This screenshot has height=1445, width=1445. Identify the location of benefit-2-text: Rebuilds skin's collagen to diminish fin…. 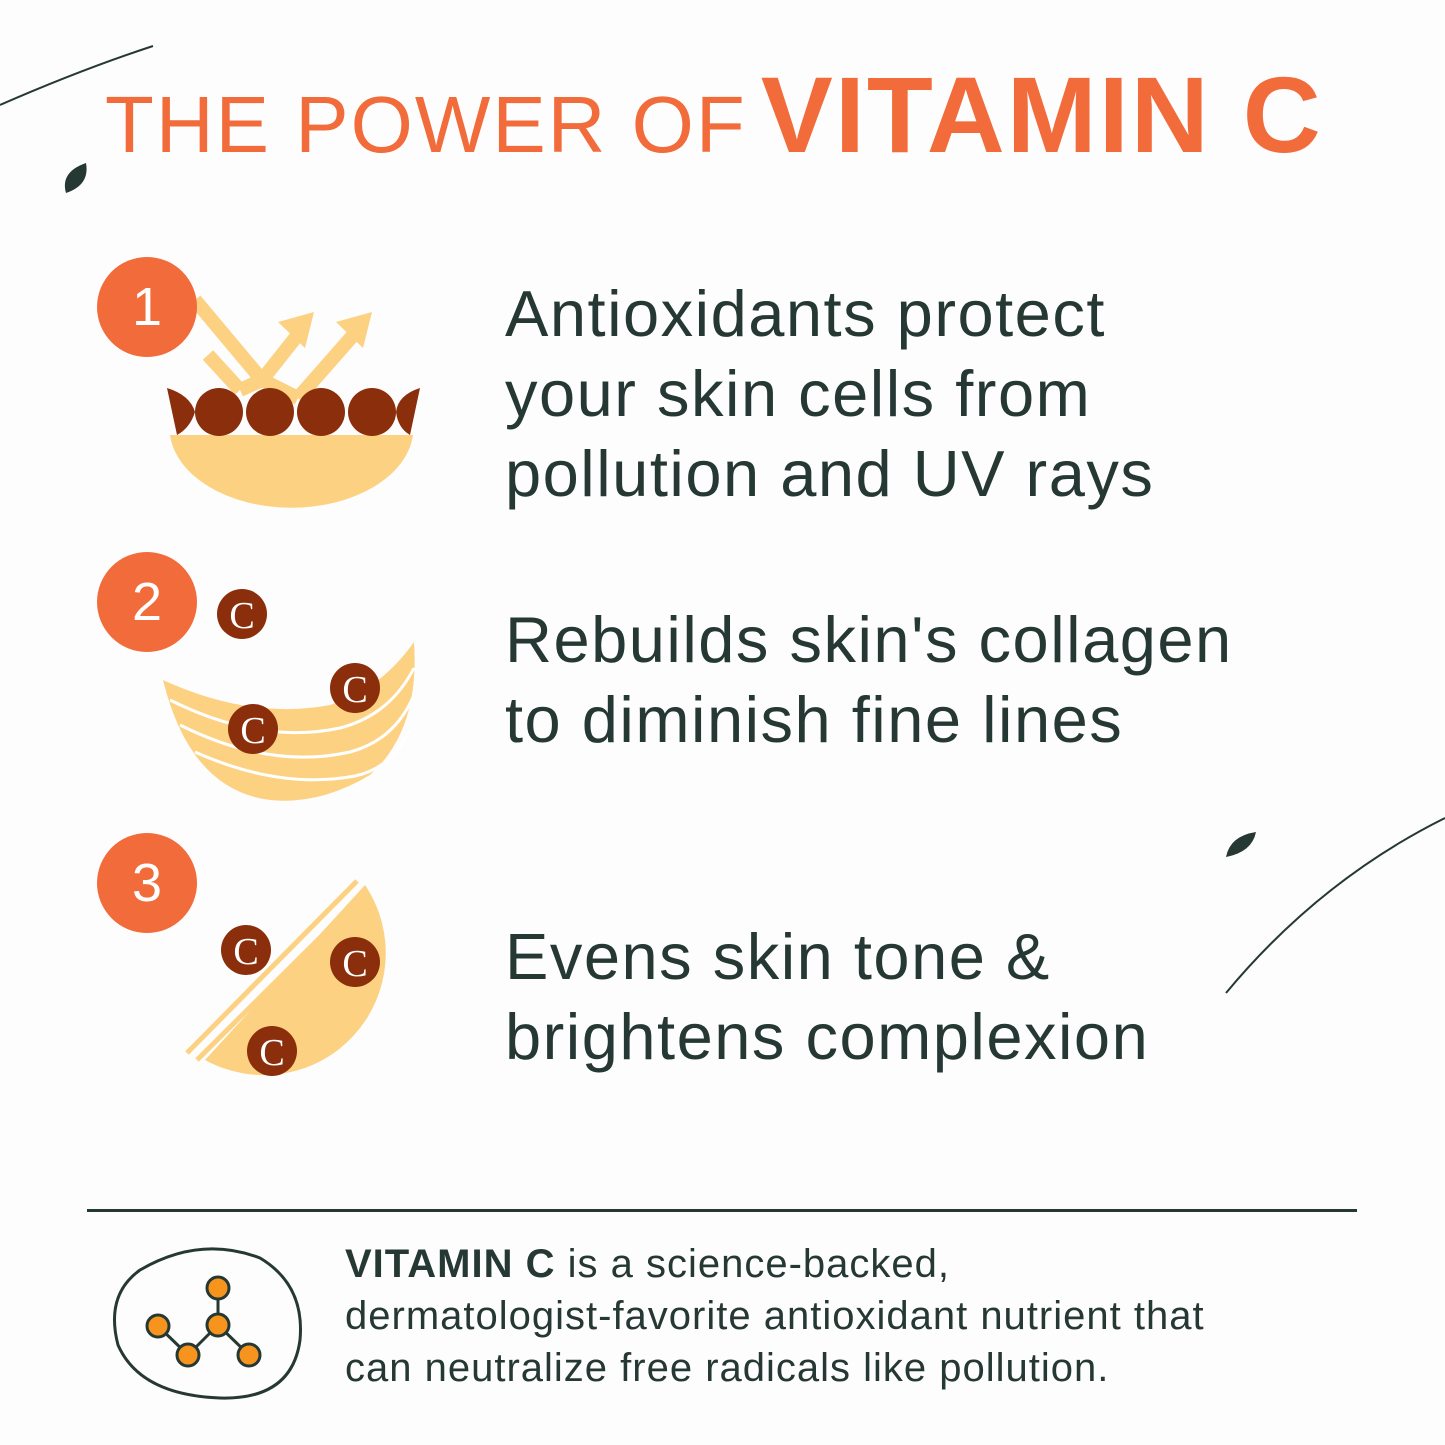
(869, 680).